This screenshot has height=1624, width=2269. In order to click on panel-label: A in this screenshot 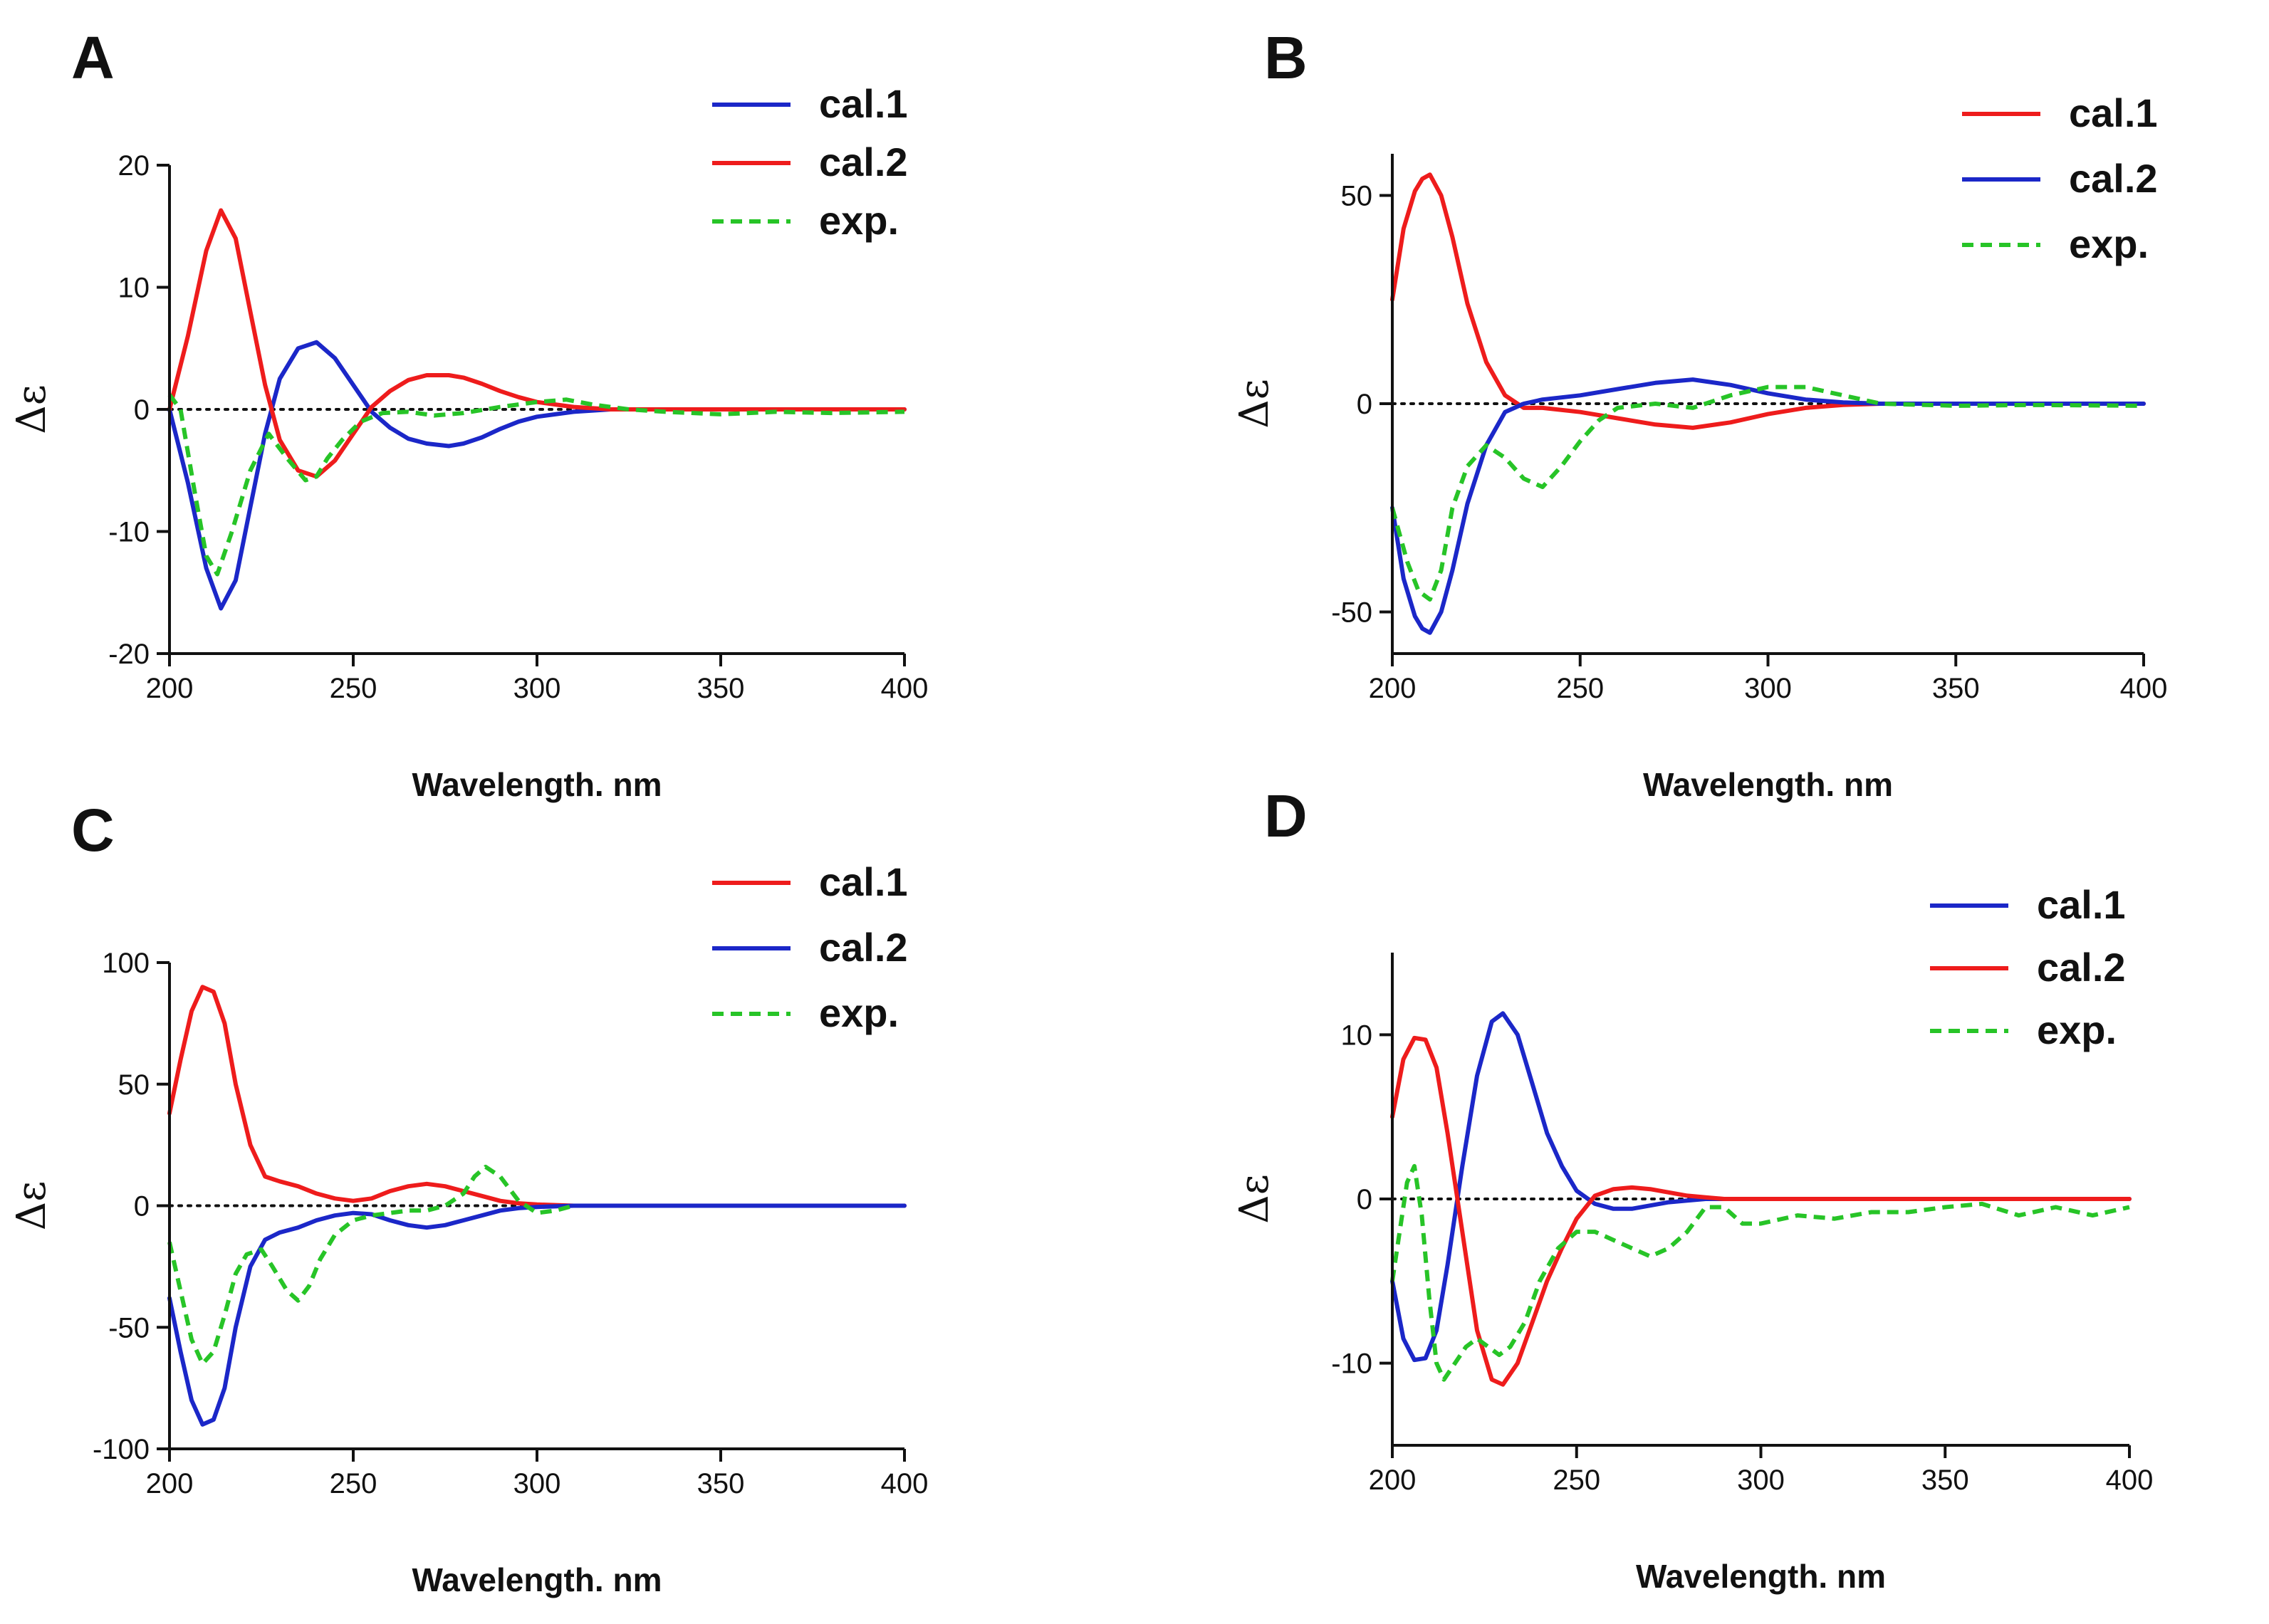, I will do `click(93, 57)`.